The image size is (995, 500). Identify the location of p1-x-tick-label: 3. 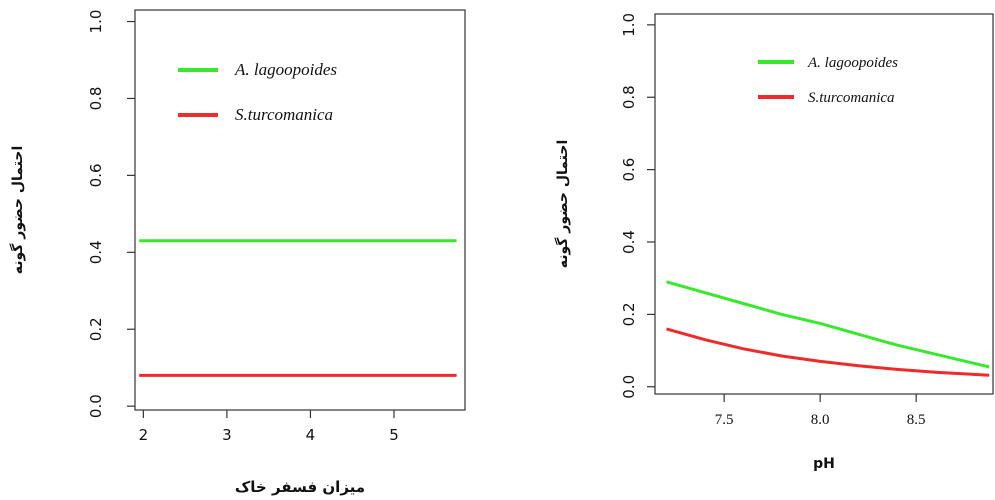
(227, 435).